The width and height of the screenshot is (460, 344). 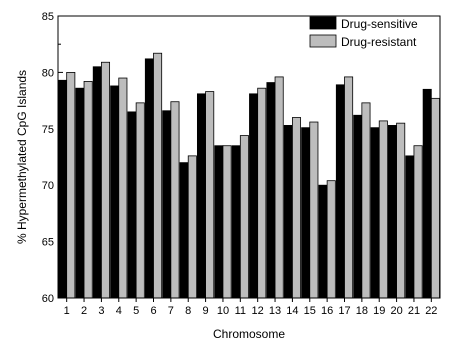 I want to click on x-tick-label-13: 13, so click(x=275, y=311).